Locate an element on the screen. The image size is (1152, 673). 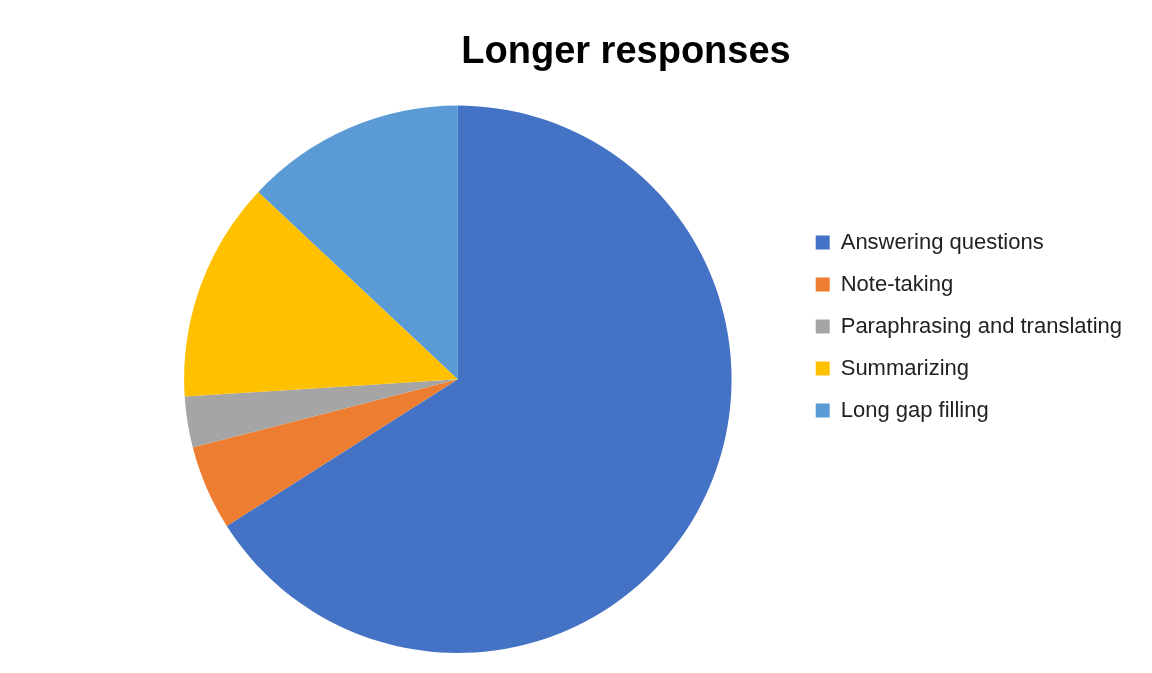
legend-label: Note-taking is located at coordinates (897, 283).